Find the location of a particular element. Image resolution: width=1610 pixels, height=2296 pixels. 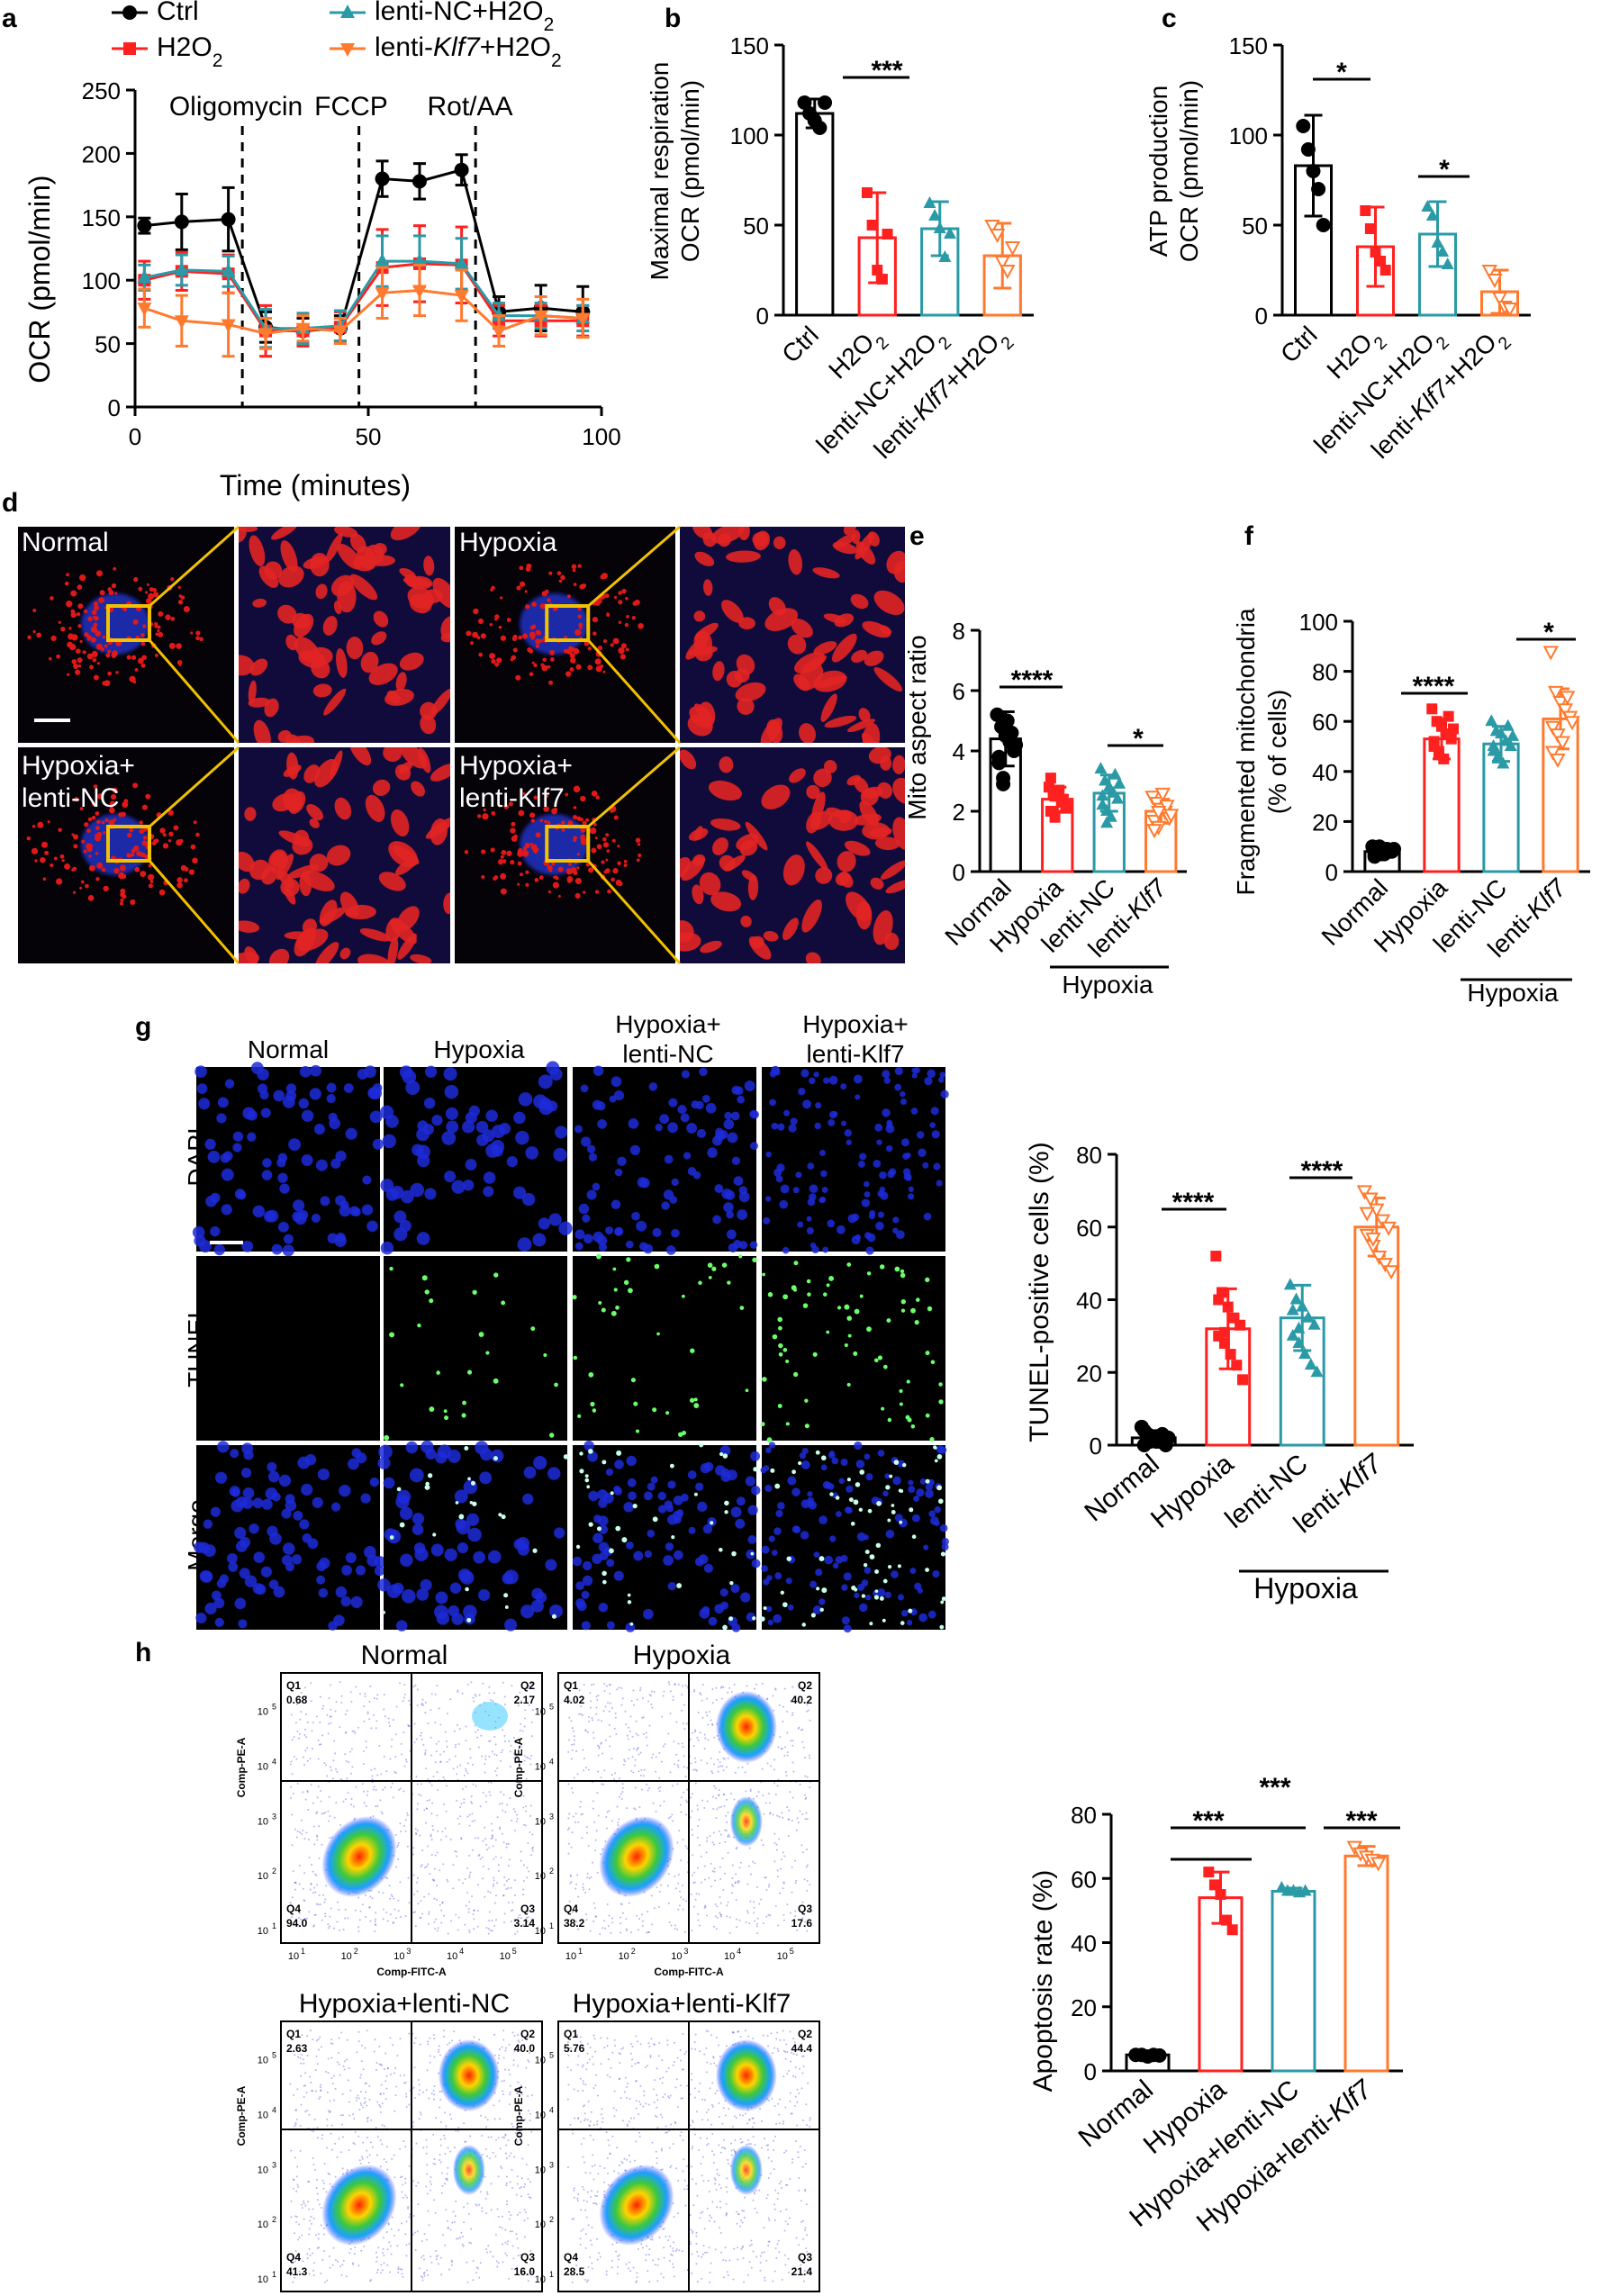

y-axis-label-line2: OCR (pmol/min) is located at coordinates (690, 171).